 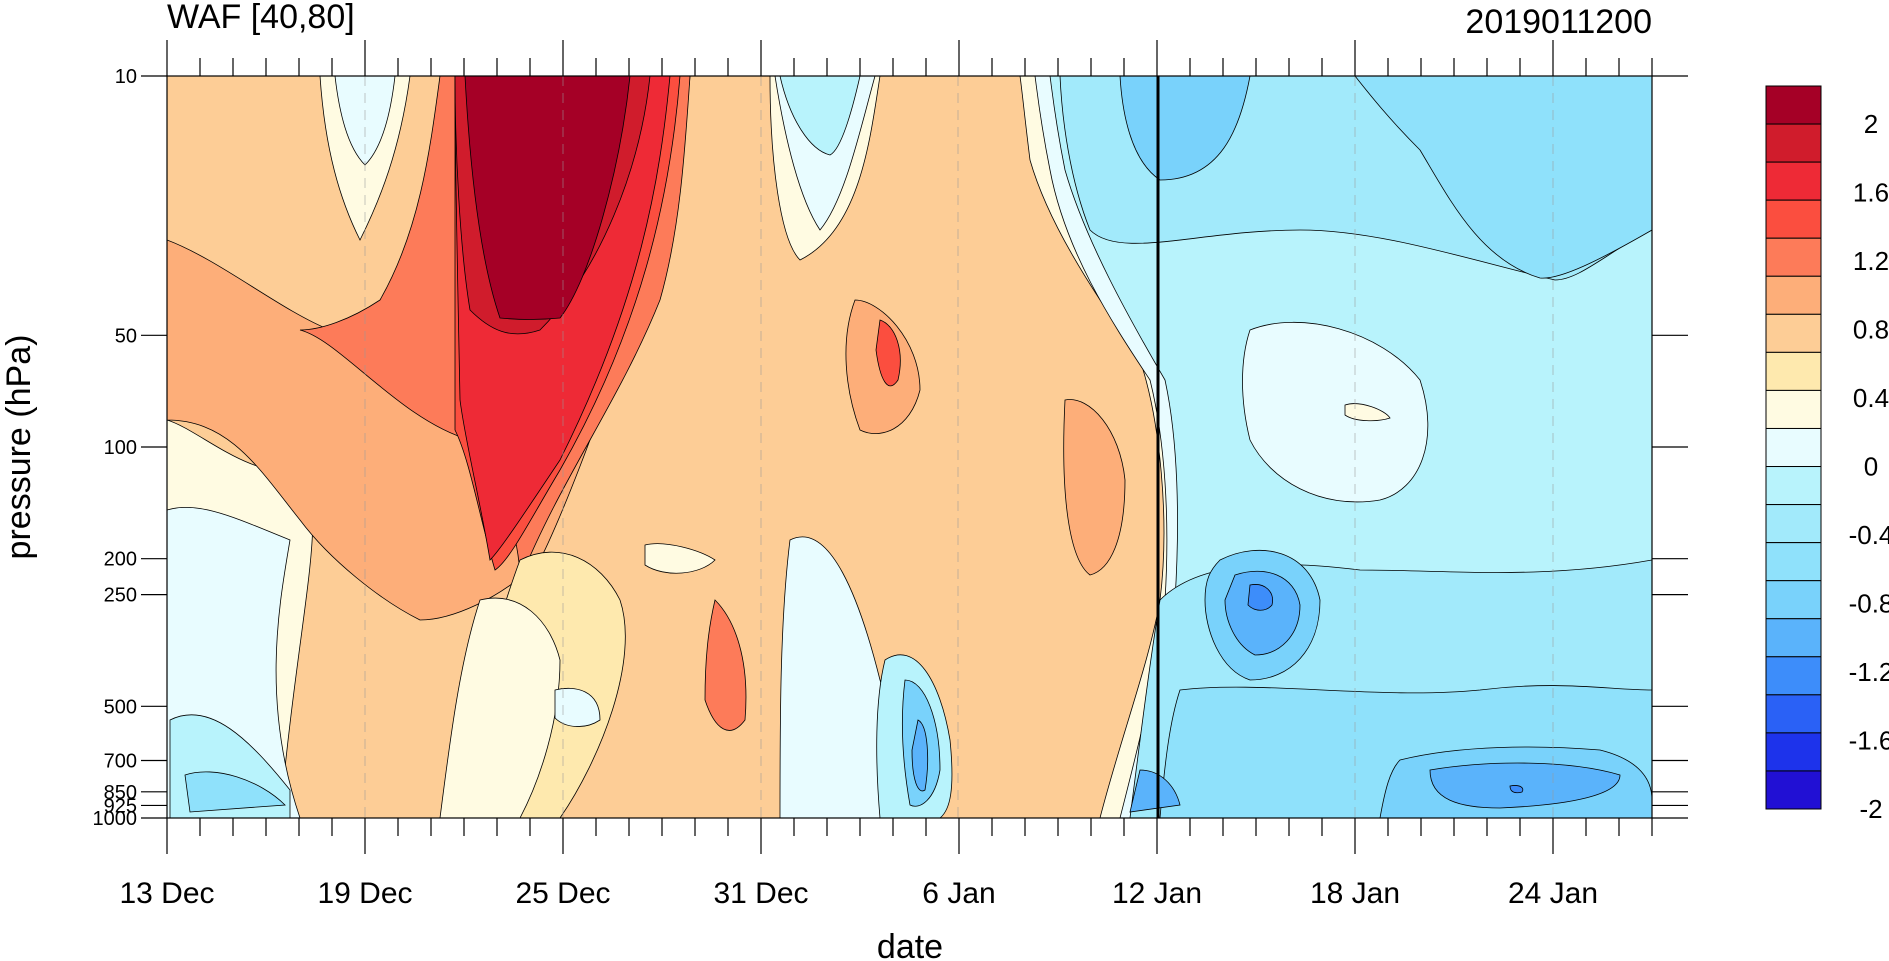 What do you see at coordinates (120, 806) in the screenshot?
I see `y-tick-label: 925` at bounding box center [120, 806].